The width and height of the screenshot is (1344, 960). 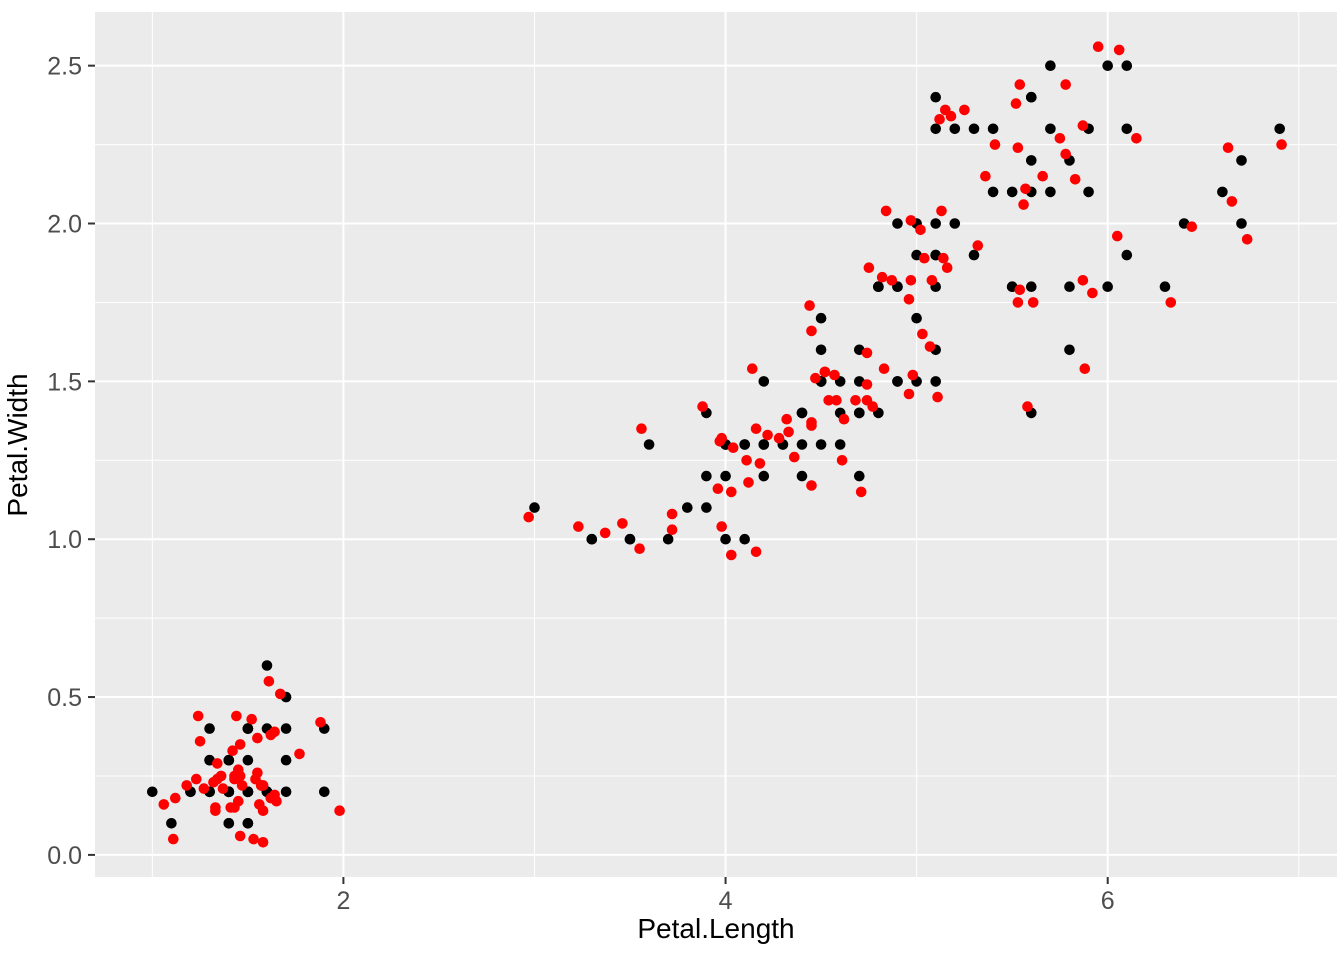 I want to click on y-axis-title: Petal.Width, so click(x=17, y=444).